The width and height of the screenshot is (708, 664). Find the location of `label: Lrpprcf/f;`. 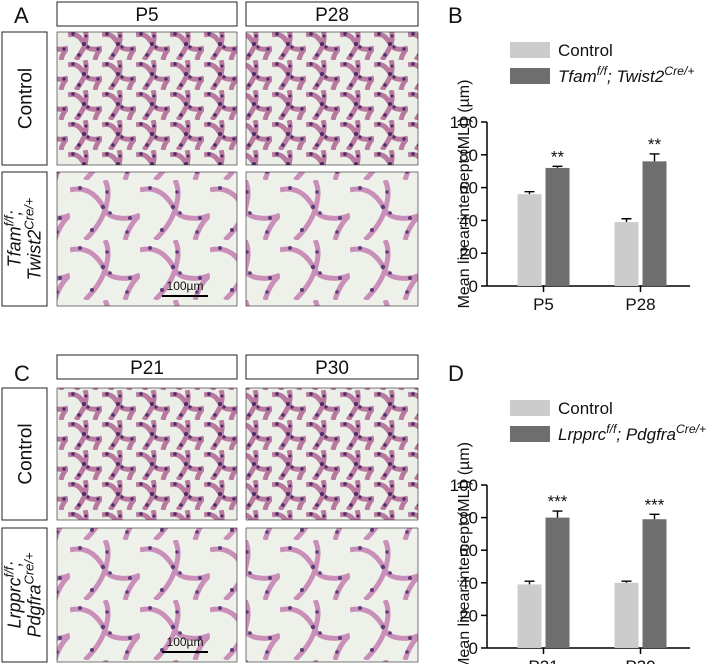

label: Lrpprcf/f; is located at coordinates (13, 595).